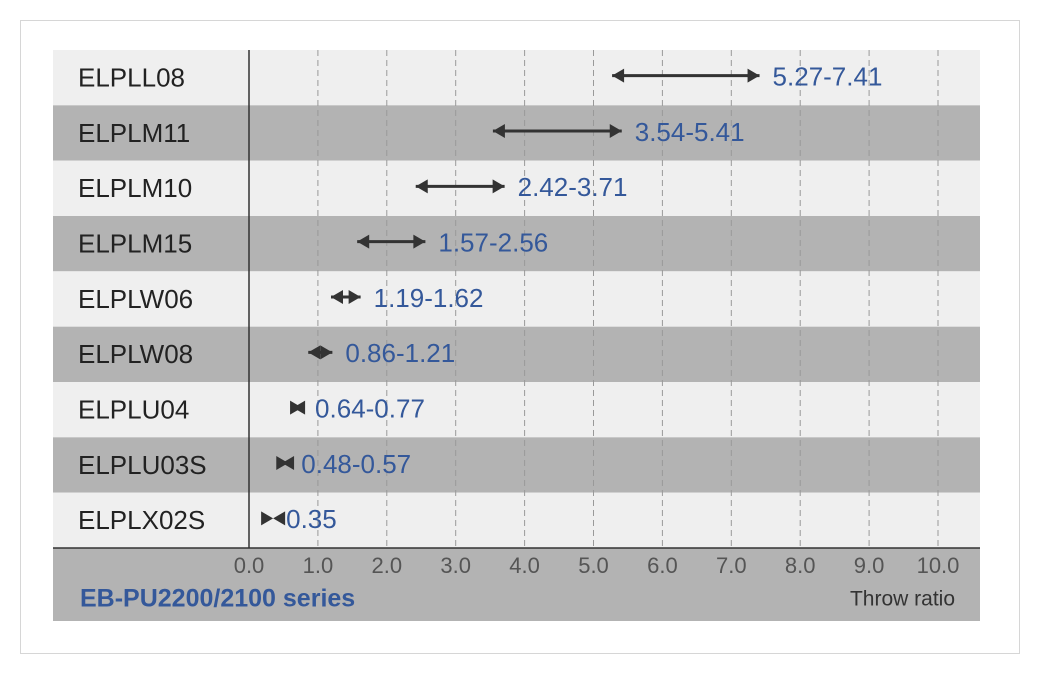 The height and width of the screenshot is (685, 1042). I want to click on category-label: ELPLM11, so click(134, 133).